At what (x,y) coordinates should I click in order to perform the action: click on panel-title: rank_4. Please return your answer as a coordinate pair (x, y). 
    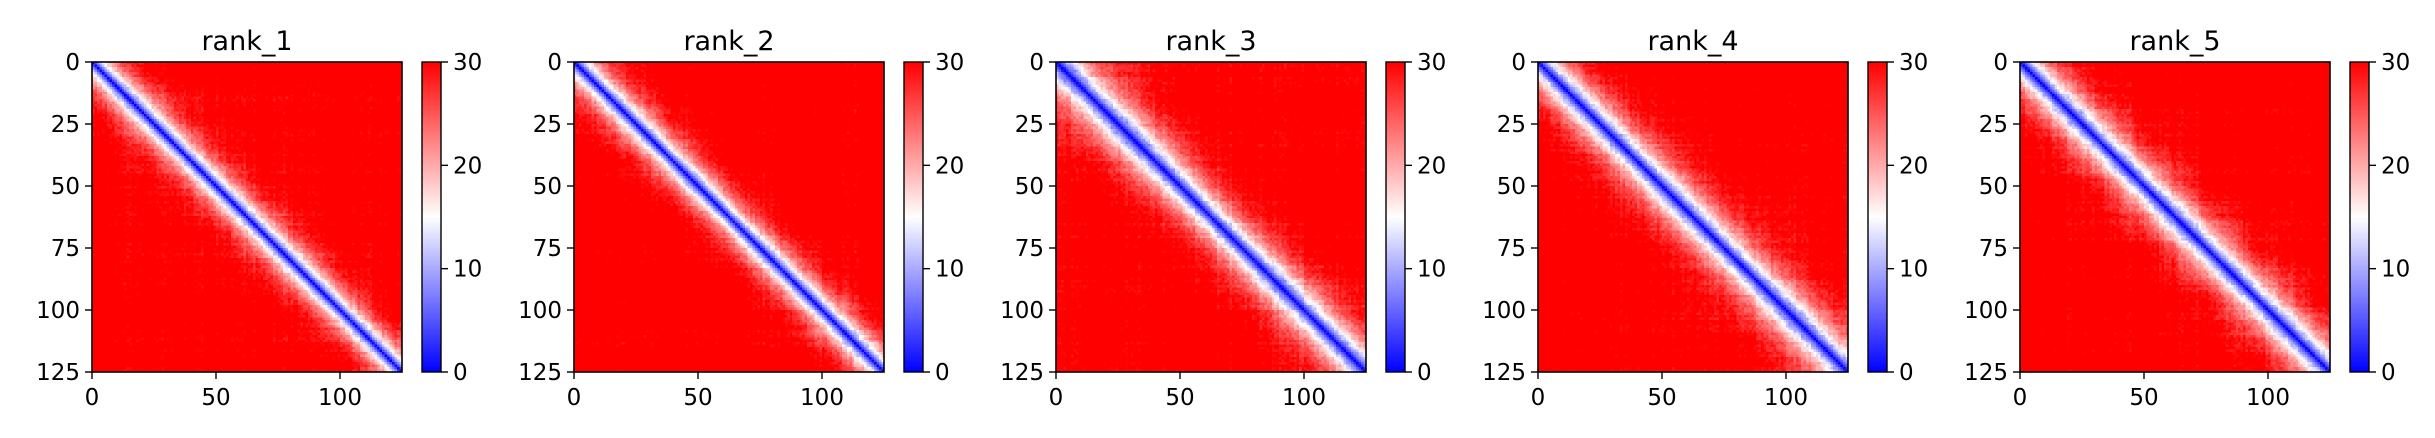
    Looking at the image, I should click on (1692, 41).